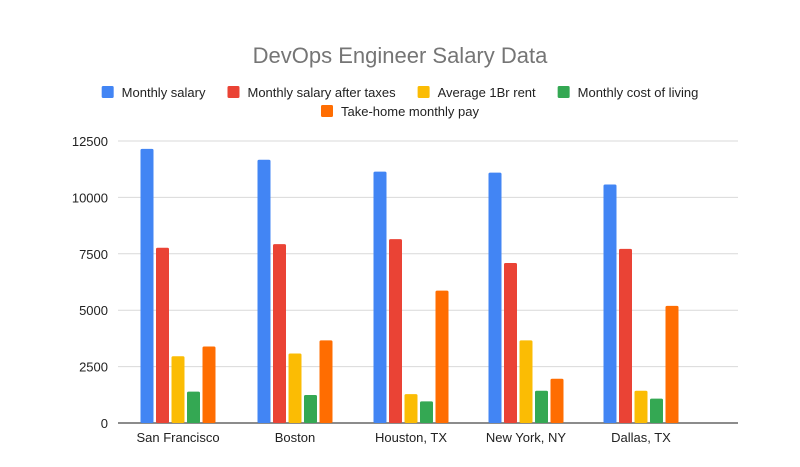 Image resolution: width=800 pixels, height=467 pixels. What do you see at coordinates (321, 92) in the screenshot?
I see `legend-label: Monthly salary after taxes` at bounding box center [321, 92].